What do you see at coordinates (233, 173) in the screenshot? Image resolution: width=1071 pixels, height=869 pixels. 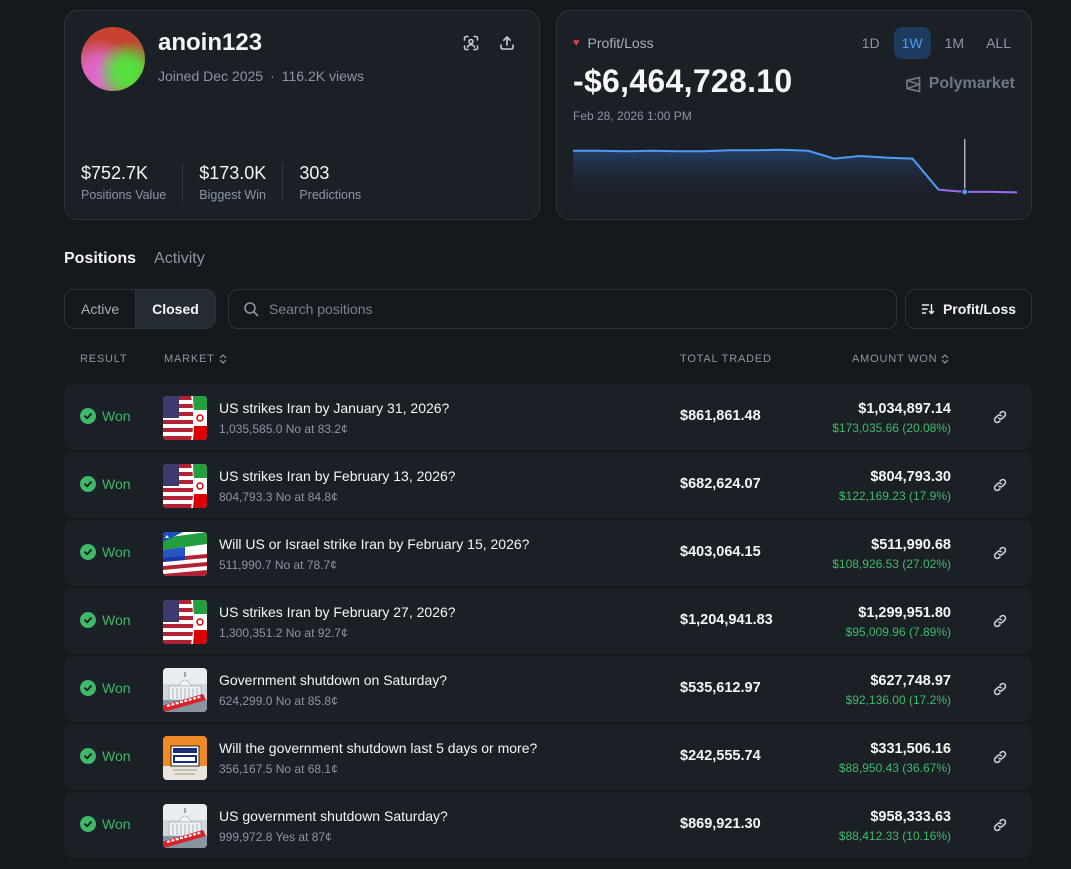 I see `stat-value: $173.0K` at bounding box center [233, 173].